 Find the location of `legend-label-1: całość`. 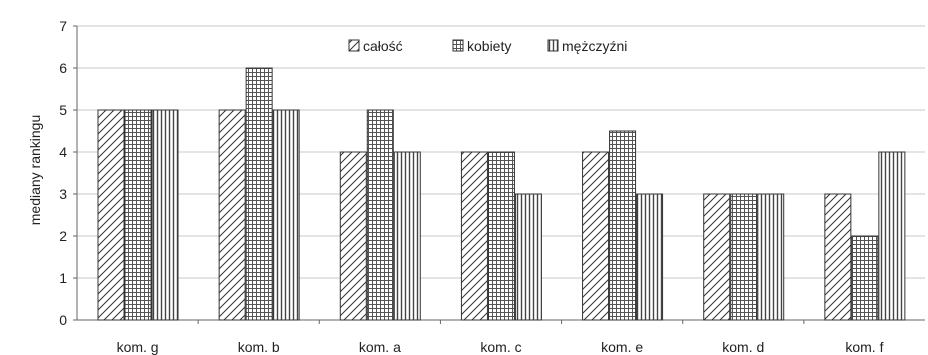

legend-label-1: całość is located at coordinates (383, 46).